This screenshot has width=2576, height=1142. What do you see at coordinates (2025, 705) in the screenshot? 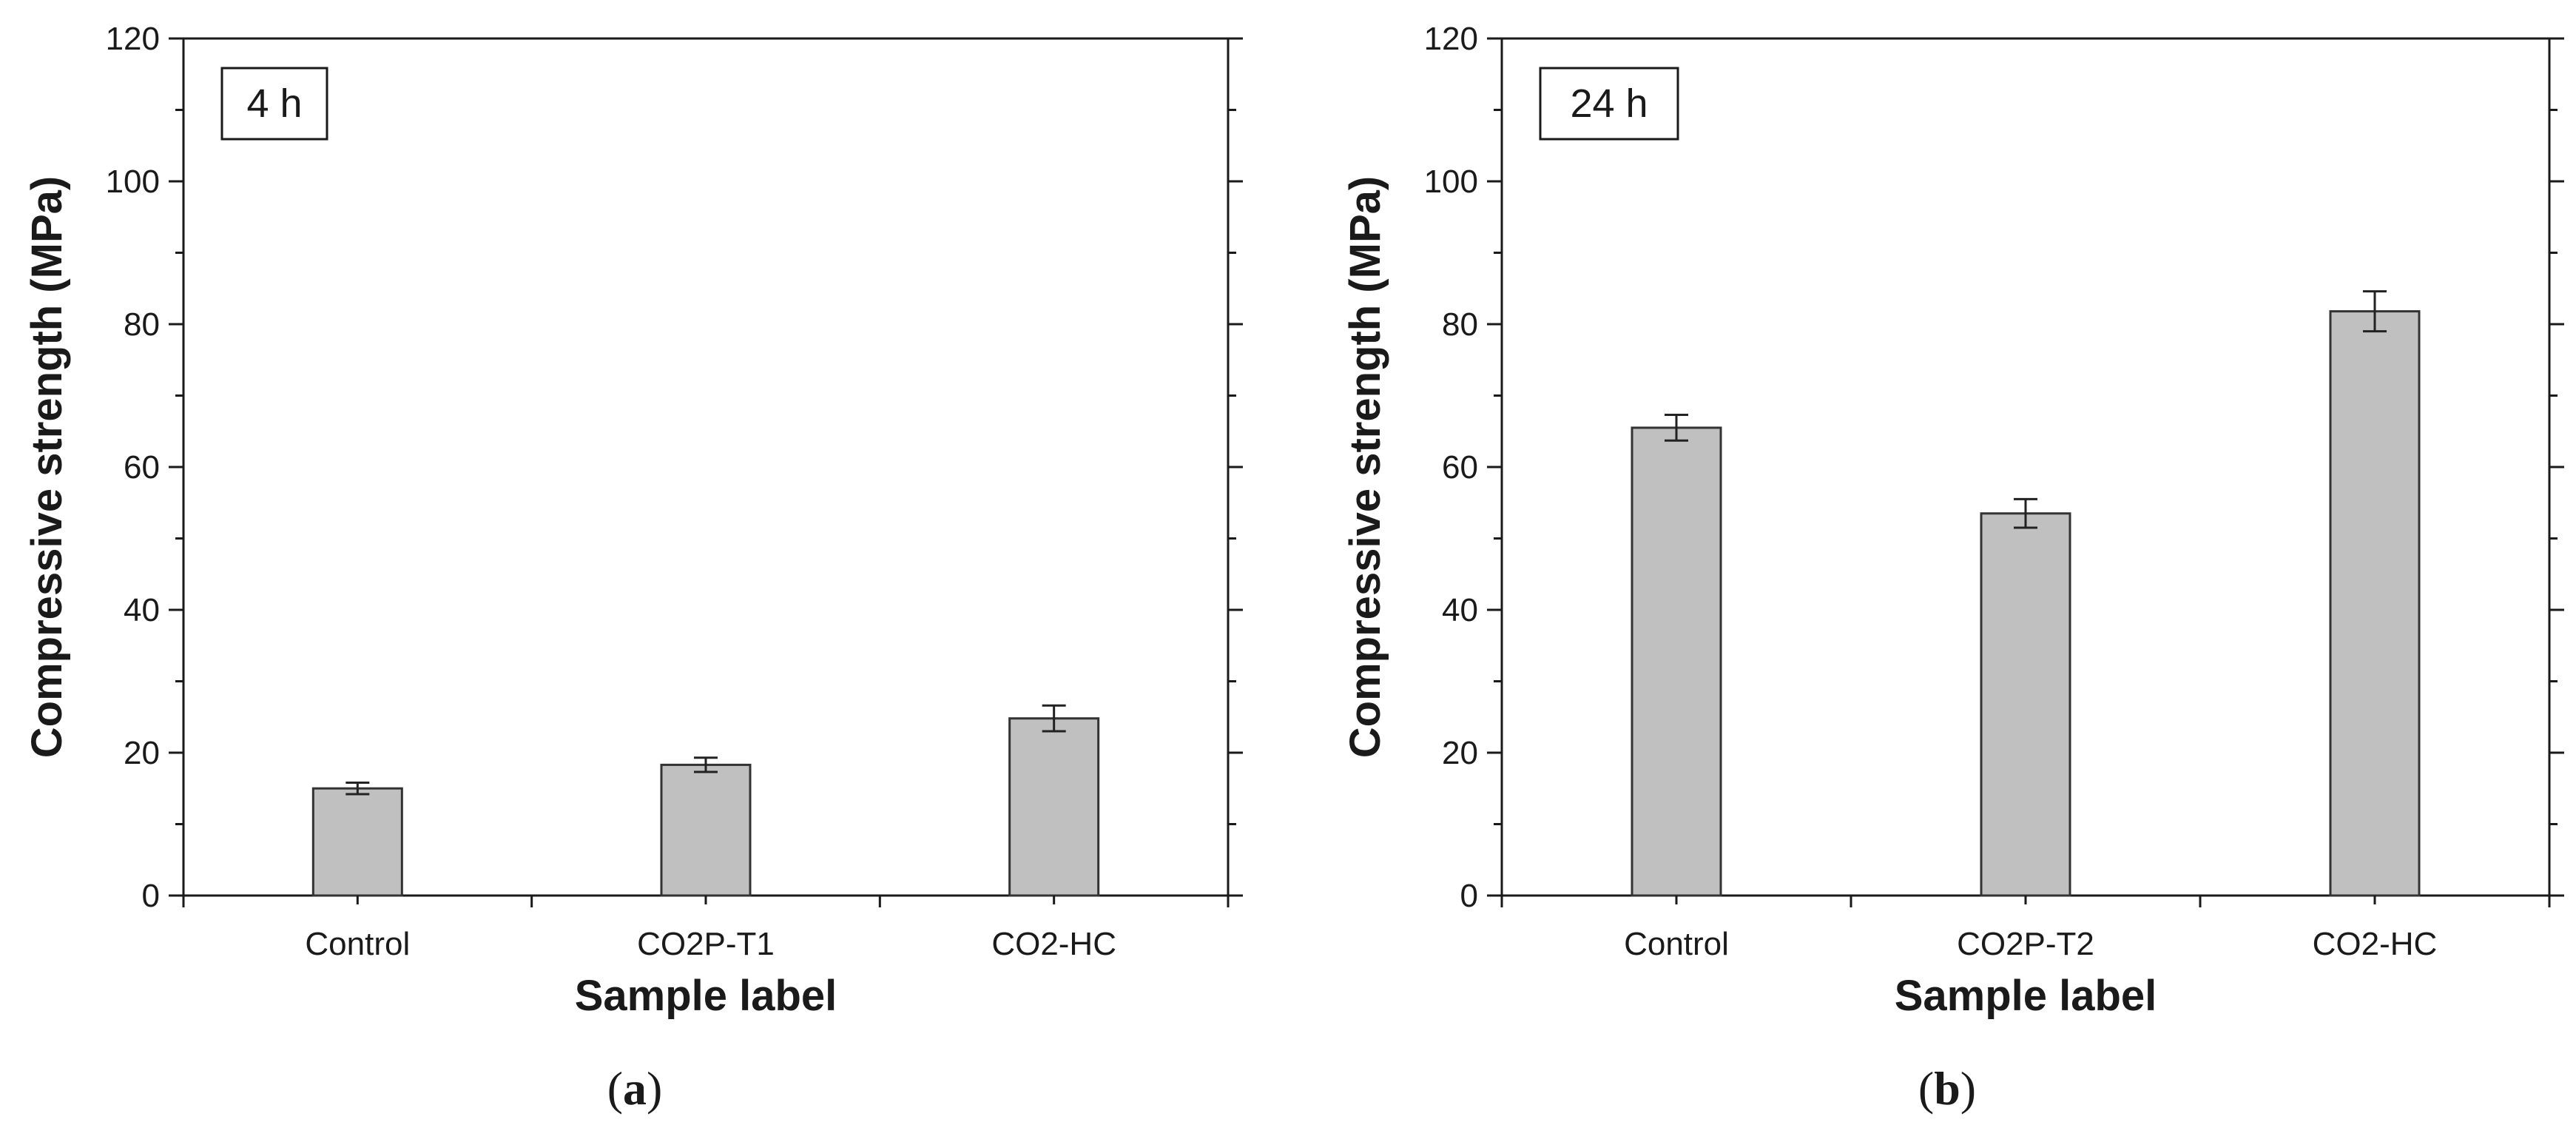
I see `bar-co2p-t2` at bounding box center [2025, 705].